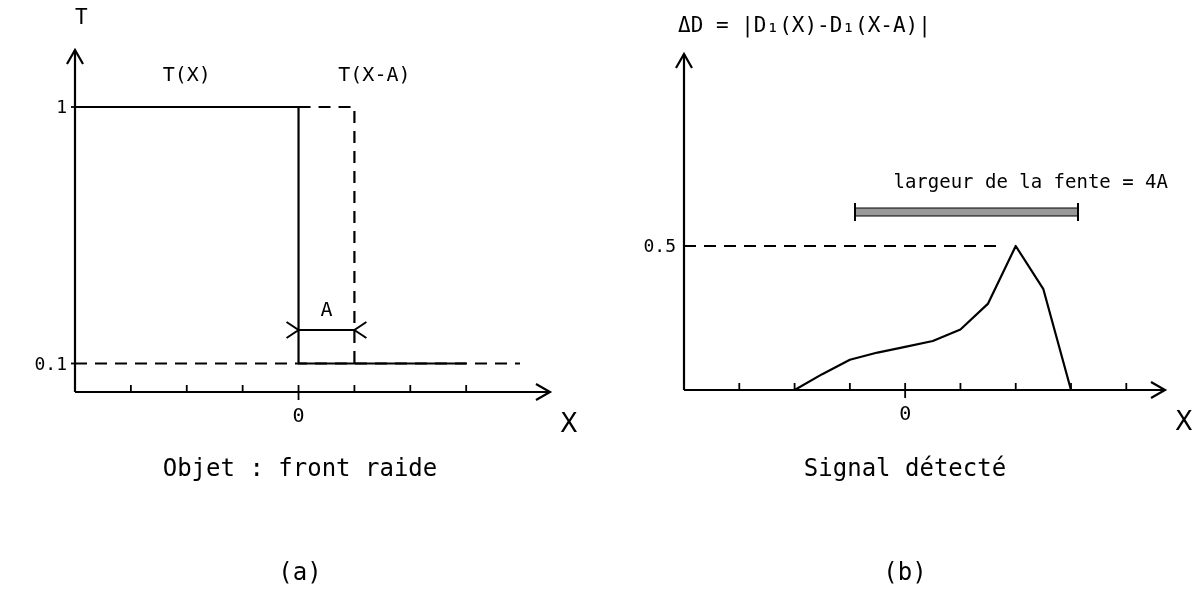 The image size is (1201, 605). Describe the element at coordinates (659, 245) in the screenshot. I see `text: 0.5` at that location.